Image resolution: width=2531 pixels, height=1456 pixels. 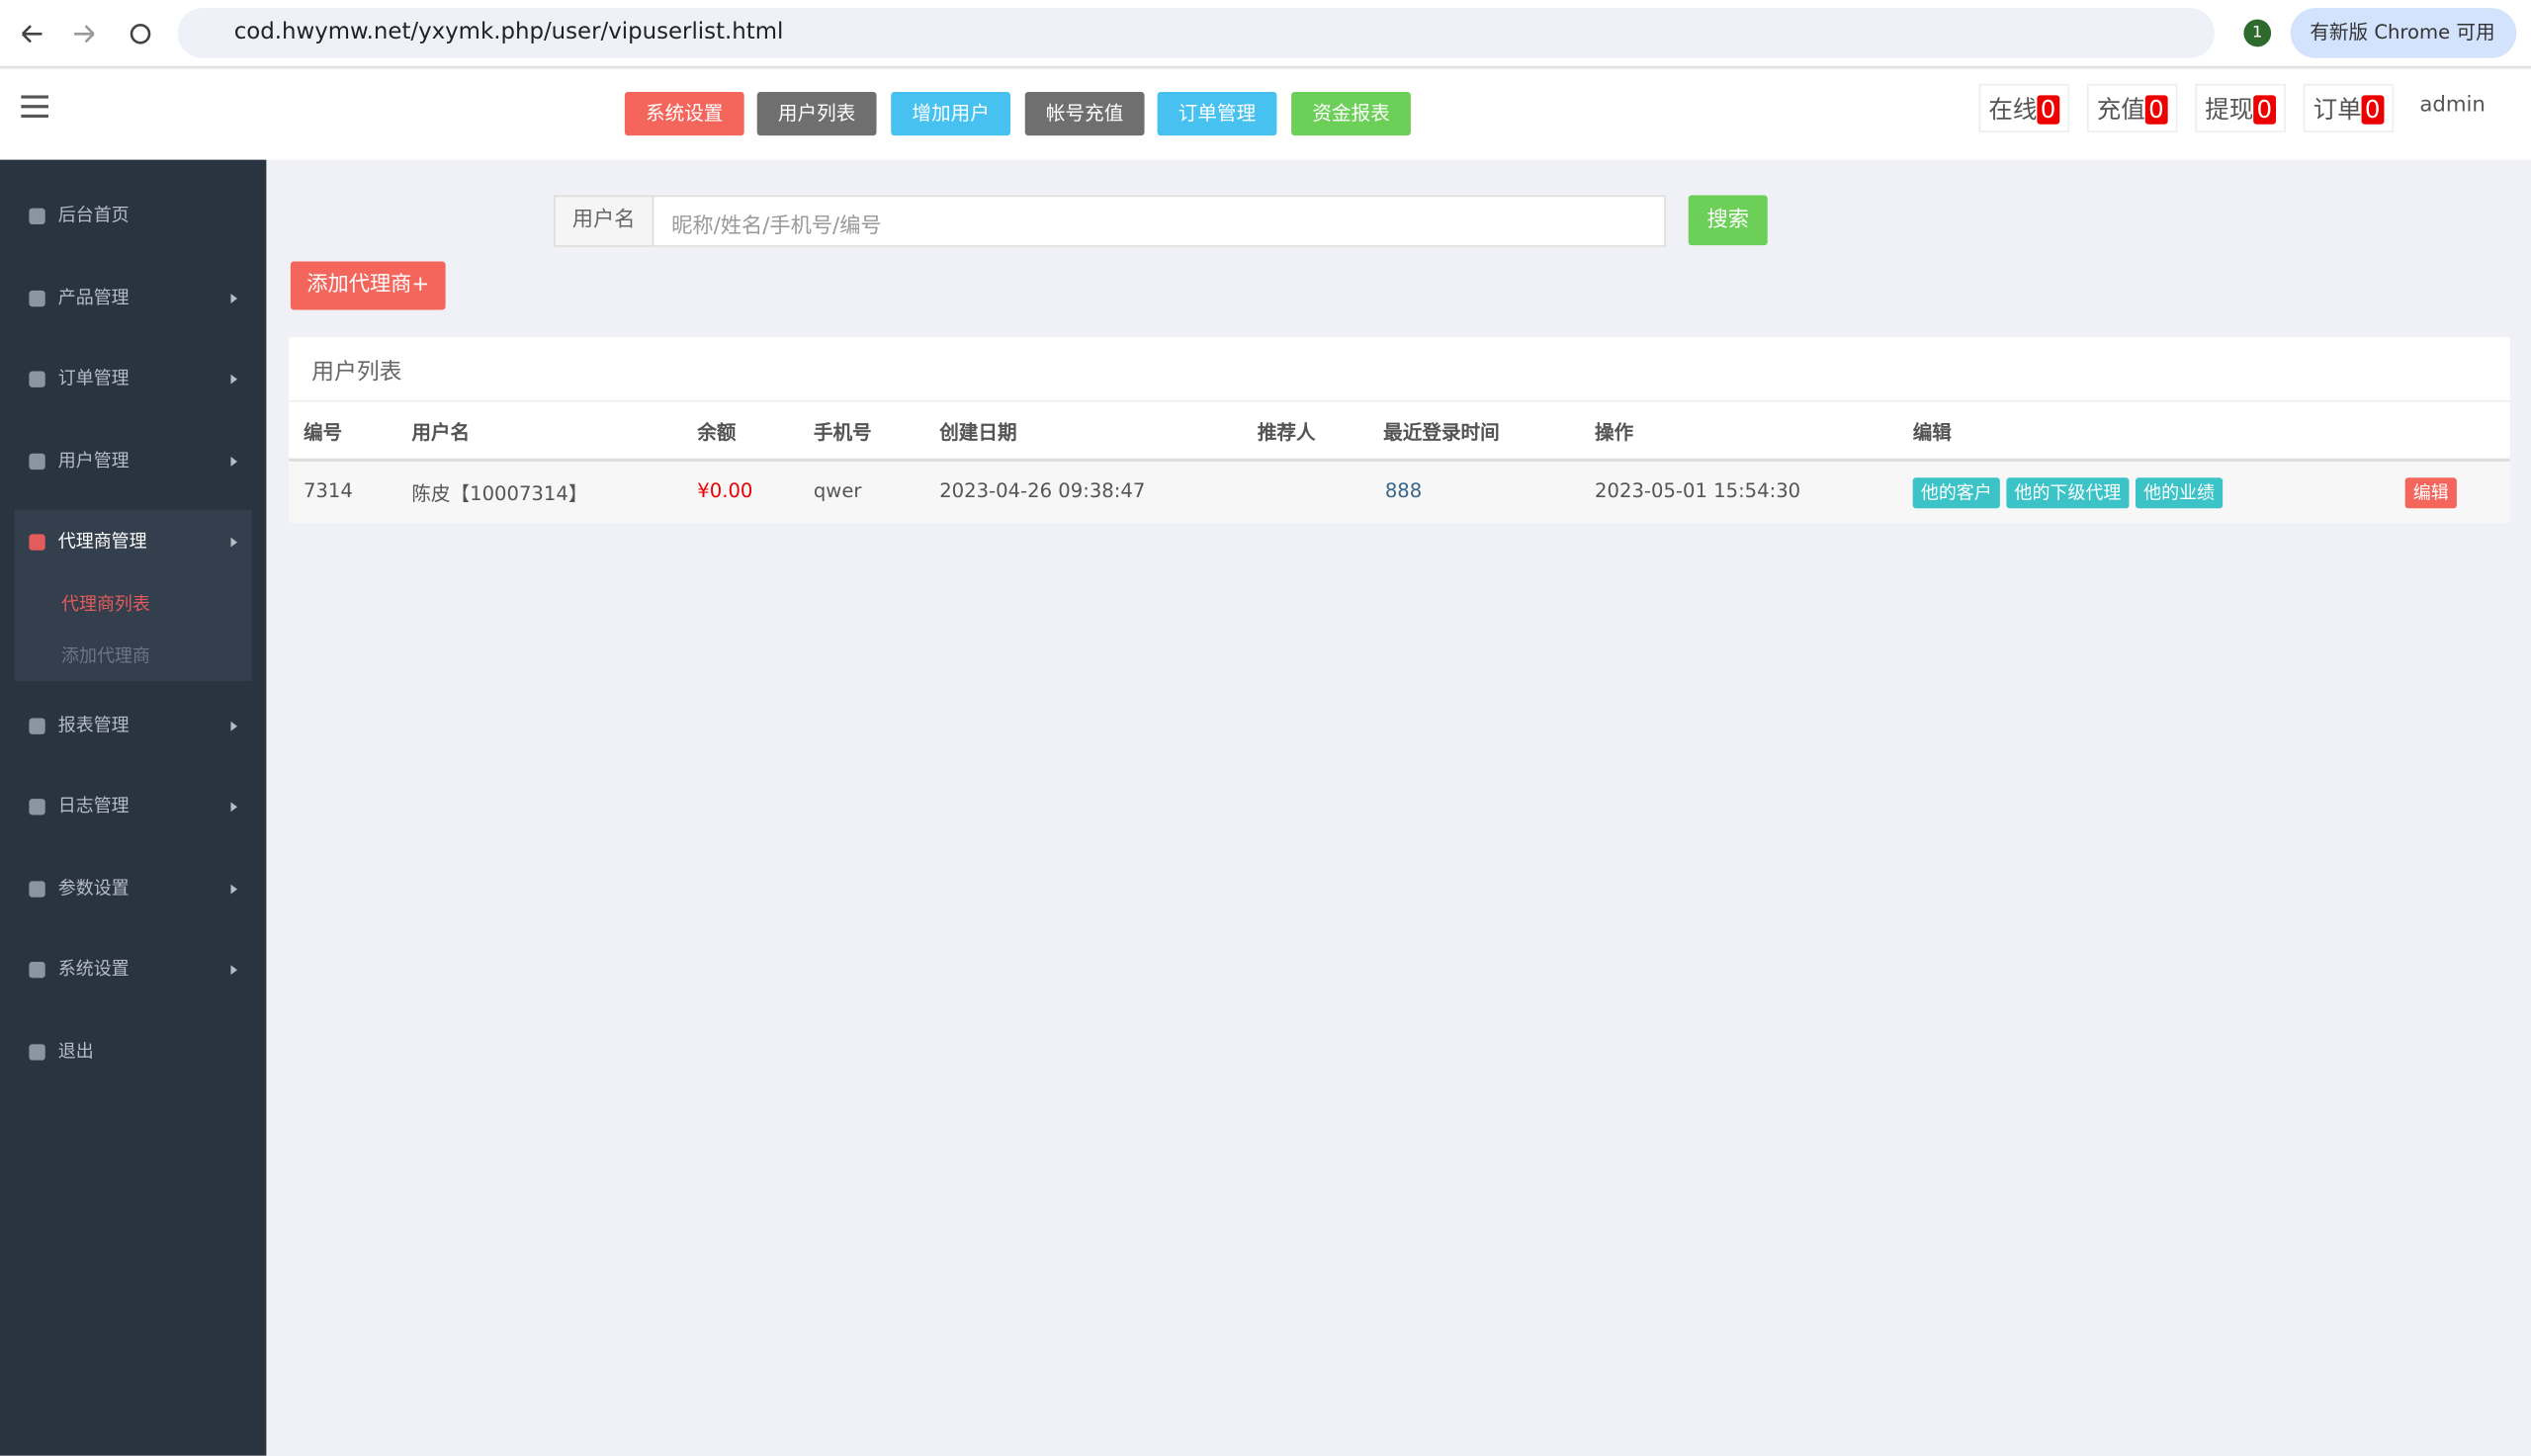 What do you see at coordinates (102, 542) in the screenshot?
I see `sidebar-label: 代理商管理` at bounding box center [102, 542].